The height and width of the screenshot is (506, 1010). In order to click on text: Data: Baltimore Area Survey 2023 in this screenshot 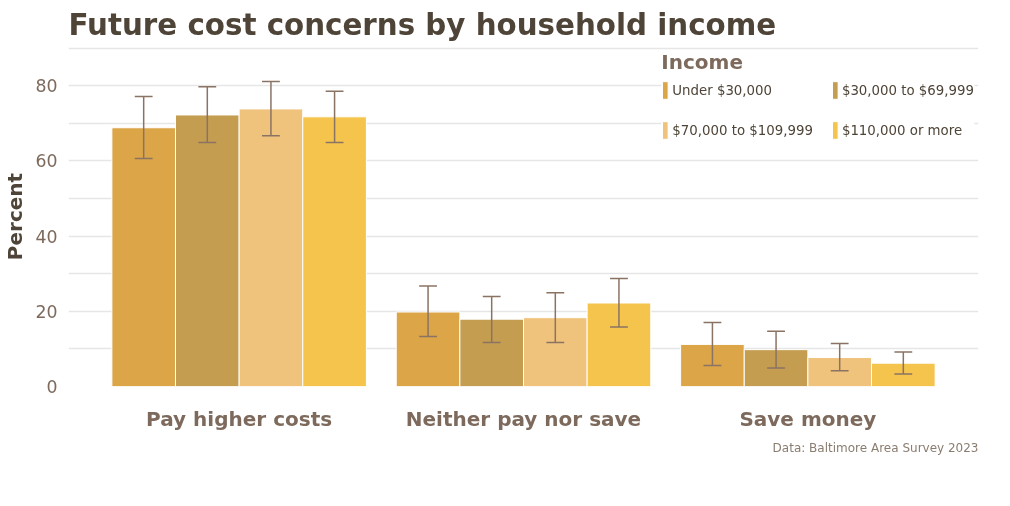, I will do `click(875, 447)`.